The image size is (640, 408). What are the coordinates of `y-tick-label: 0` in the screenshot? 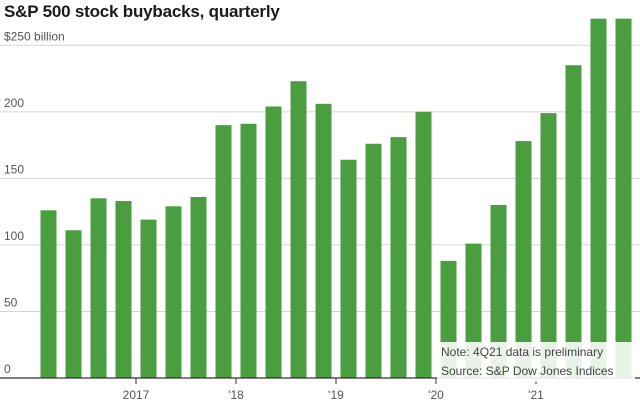 It's located at (7, 369).